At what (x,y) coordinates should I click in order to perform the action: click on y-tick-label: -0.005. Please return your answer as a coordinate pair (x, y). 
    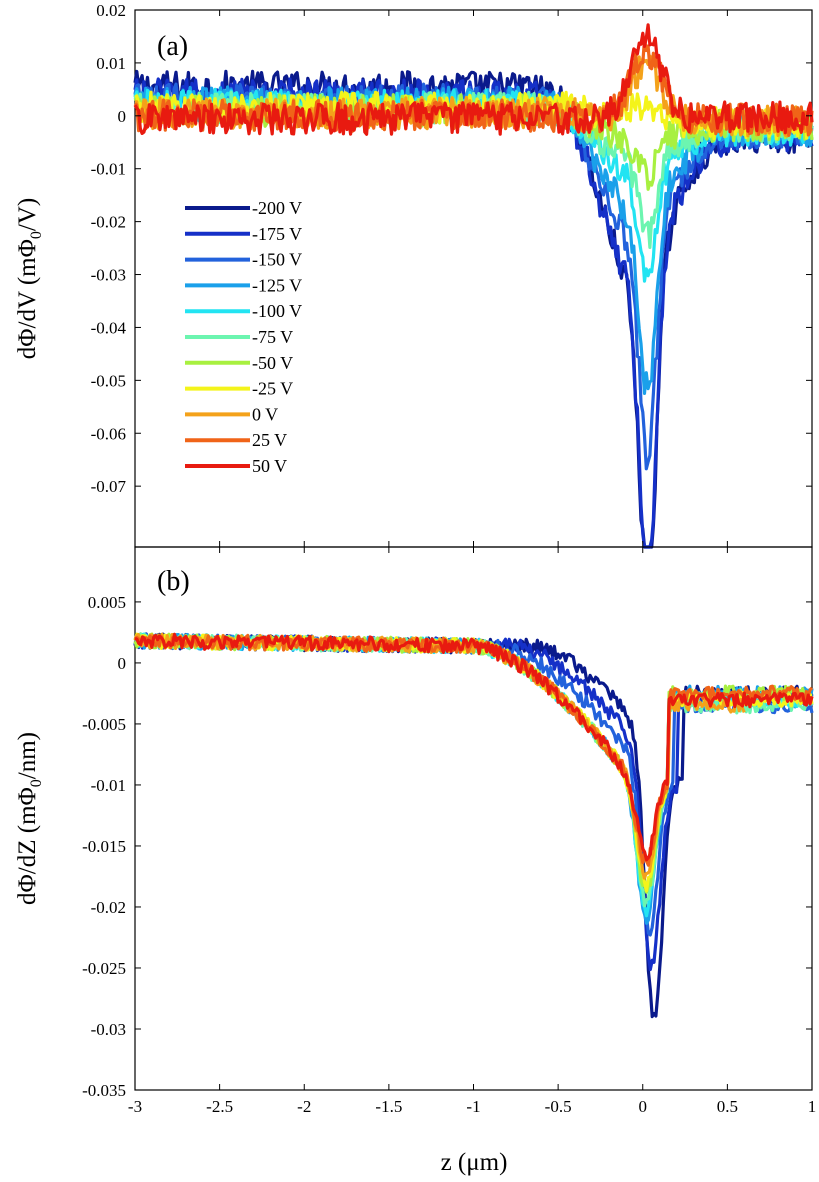
    Looking at the image, I should click on (104, 724).